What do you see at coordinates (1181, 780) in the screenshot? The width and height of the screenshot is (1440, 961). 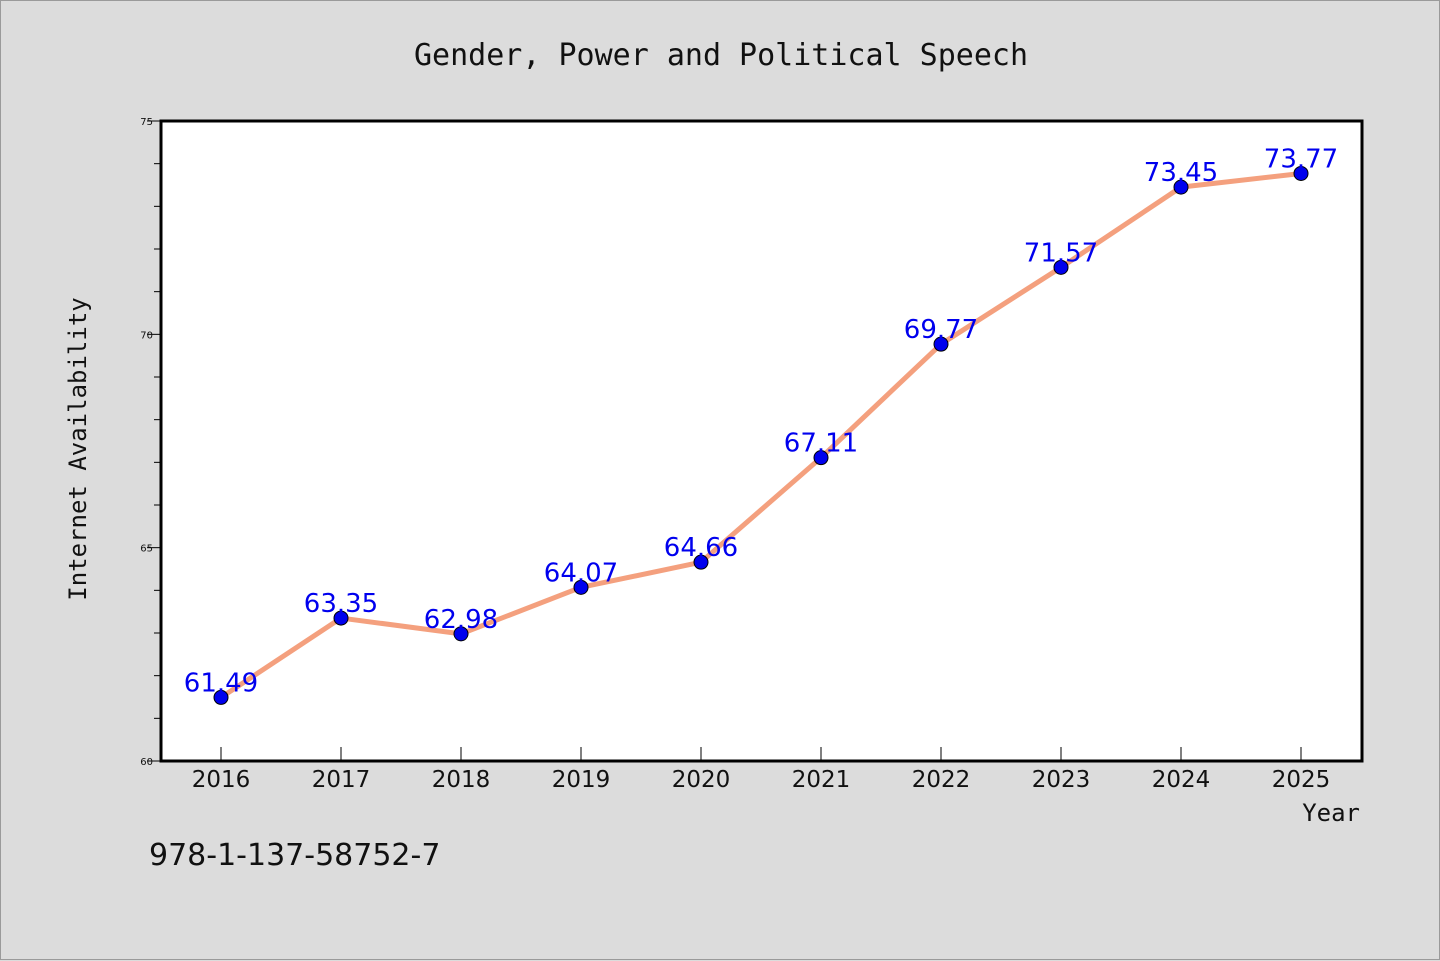 I see `x-tick-label: 2024` at bounding box center [1181, 780].